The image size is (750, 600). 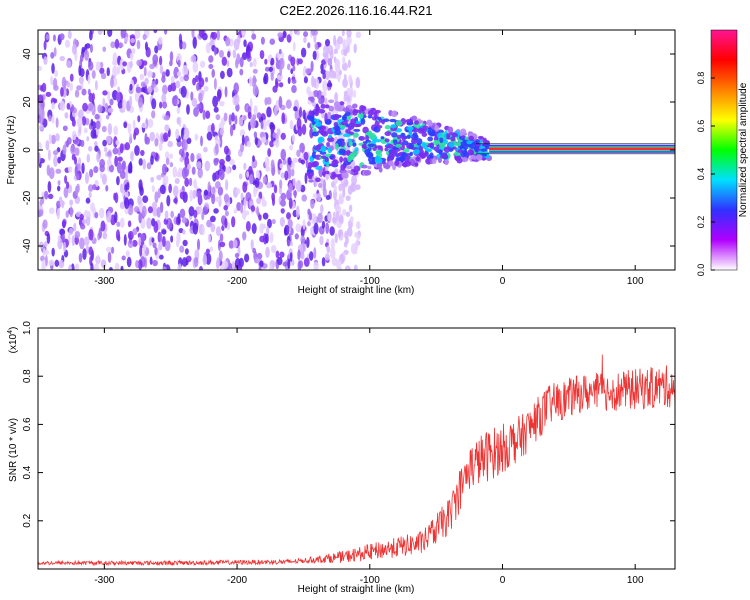 I want to click on snr-ytick-label: 0.2, so click(x=27, y=520).